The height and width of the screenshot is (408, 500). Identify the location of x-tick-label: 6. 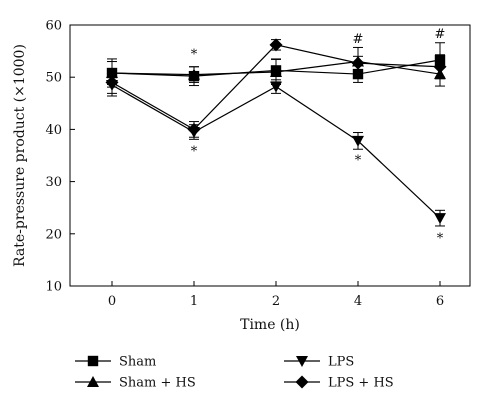
(440, 301).